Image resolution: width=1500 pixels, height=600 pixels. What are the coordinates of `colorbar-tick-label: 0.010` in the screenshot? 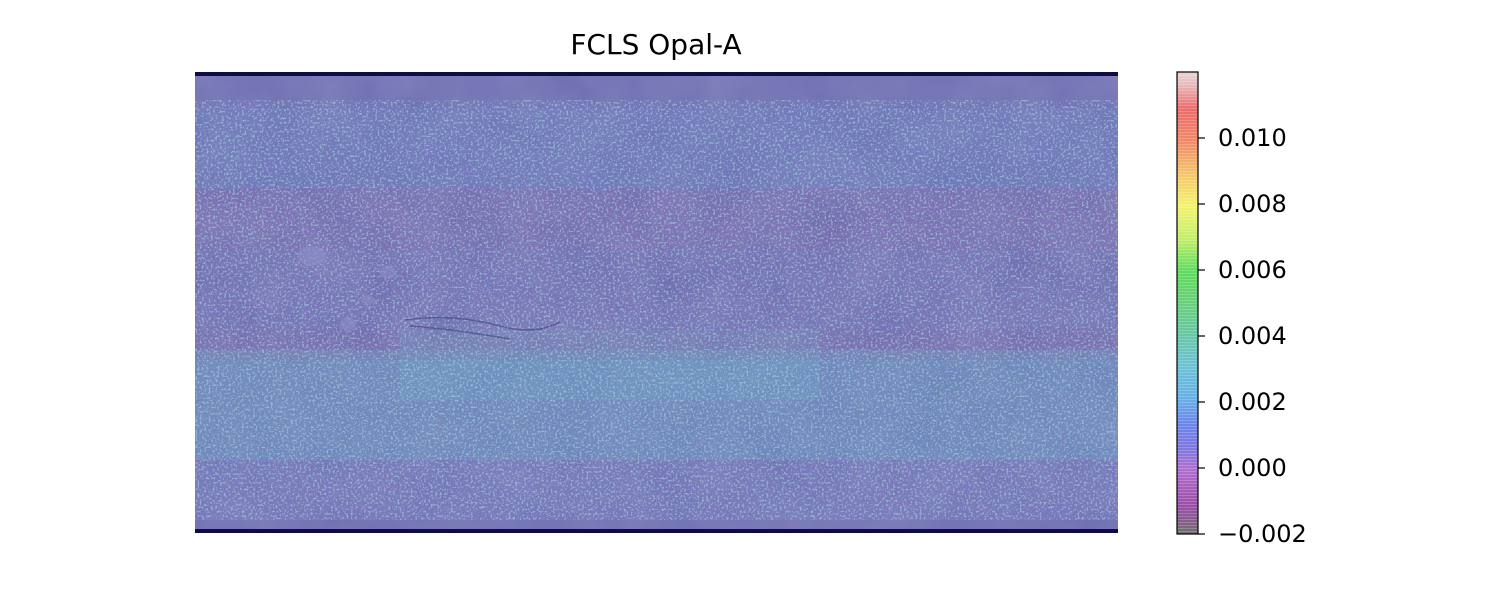 It's located at (1252, 138).